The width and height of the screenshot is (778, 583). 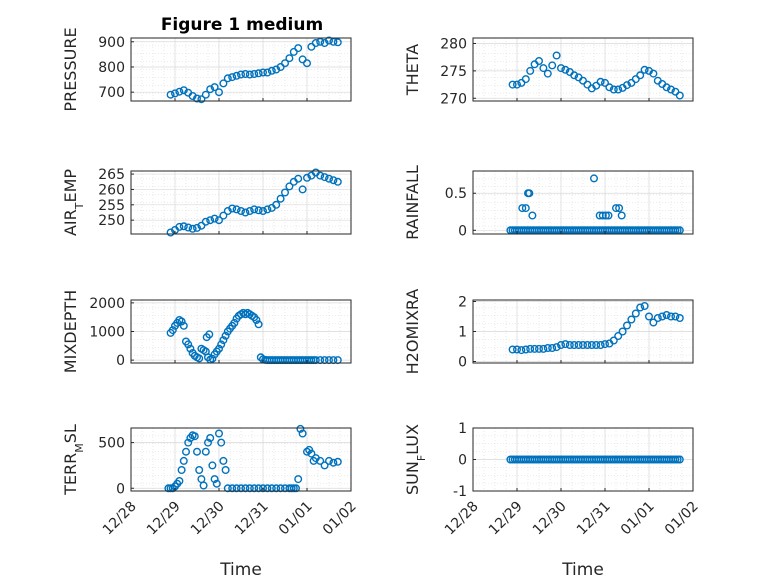 I want to click on y-tick-label: 800, so click(x=111, y=68).